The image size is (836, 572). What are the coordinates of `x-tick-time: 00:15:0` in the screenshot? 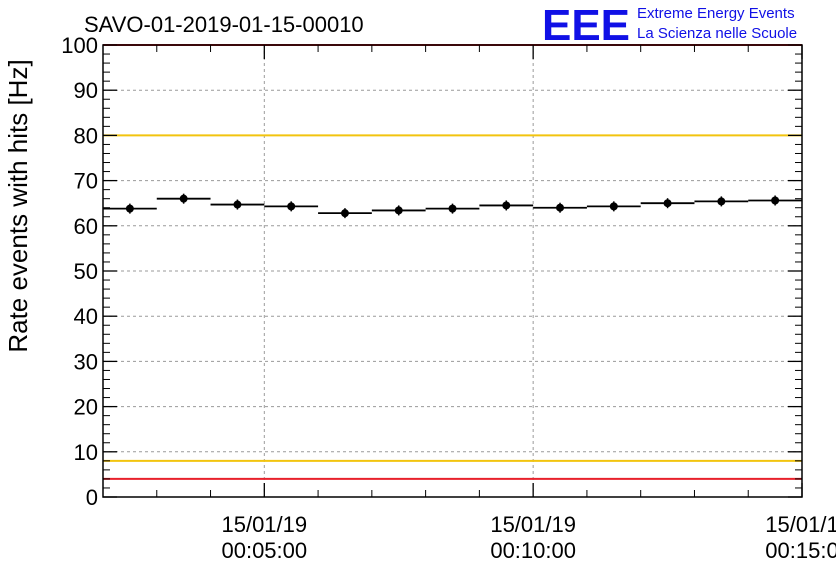 It's located at (800, 550).